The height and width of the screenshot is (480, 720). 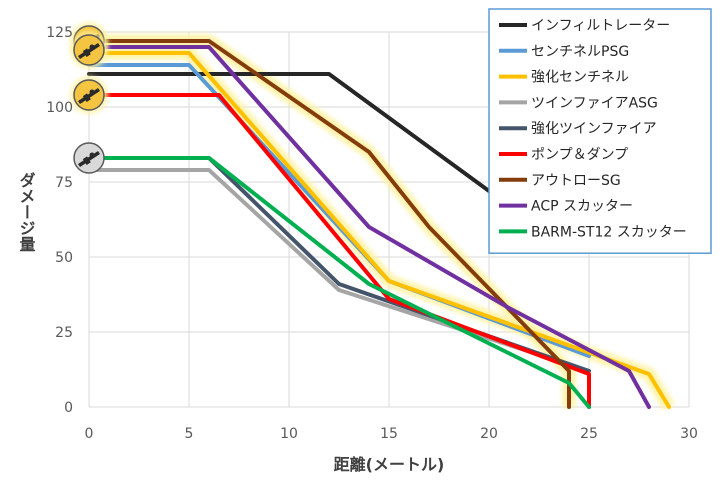 I want to click on x-tick-label: 15, so click(x=389, y=434).